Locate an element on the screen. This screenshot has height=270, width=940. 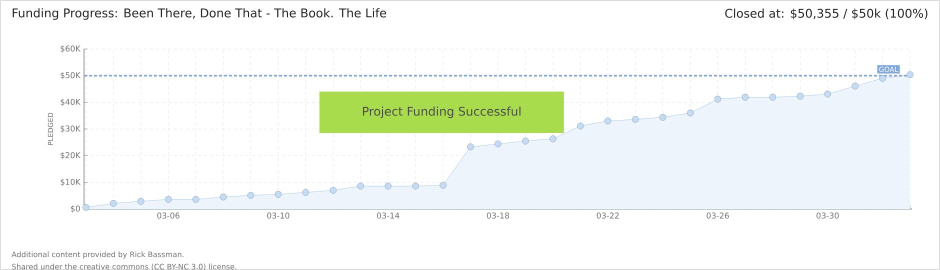
annotation: Project Funding Successful is located at coordinates (441, 112).